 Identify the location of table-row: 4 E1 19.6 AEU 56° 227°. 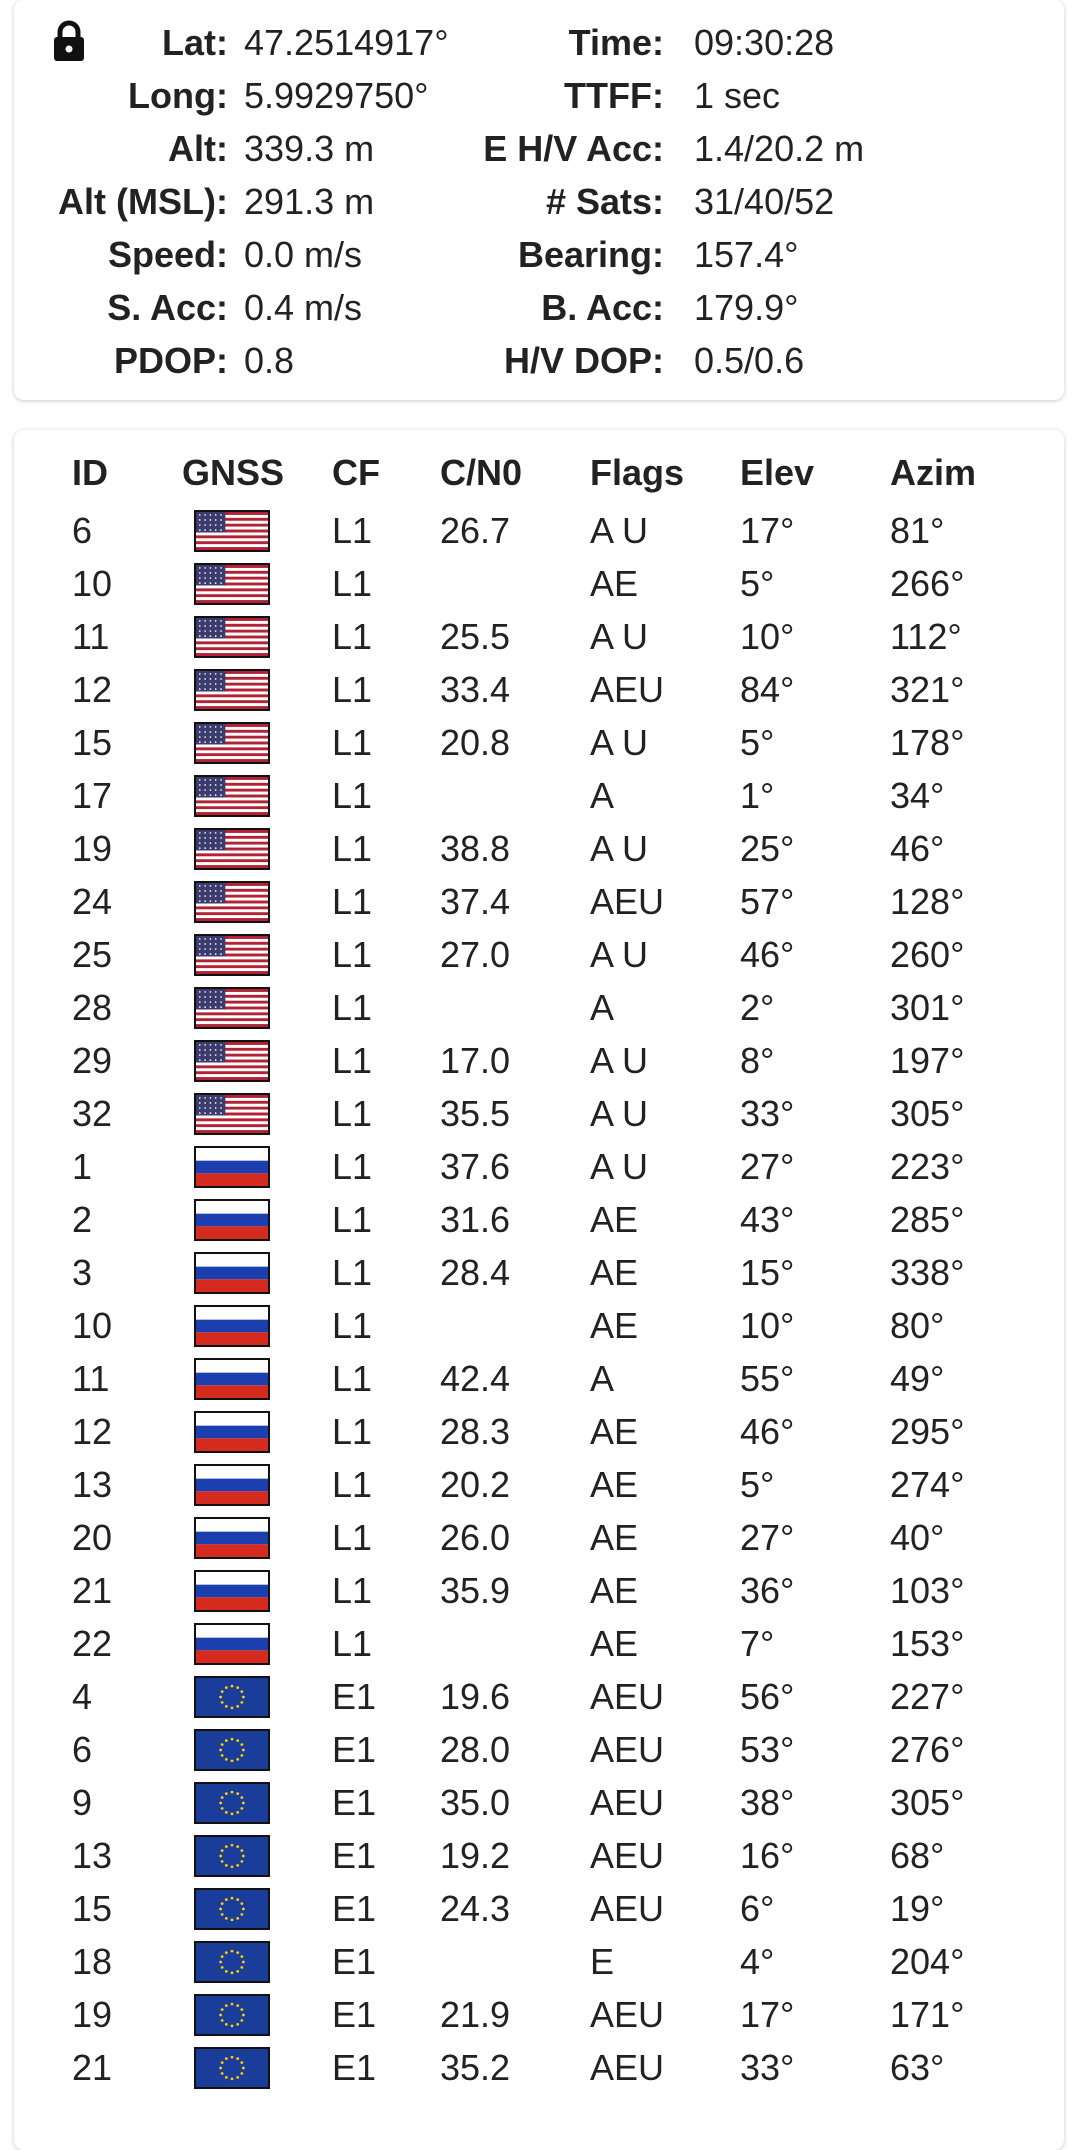
(539, 1696).